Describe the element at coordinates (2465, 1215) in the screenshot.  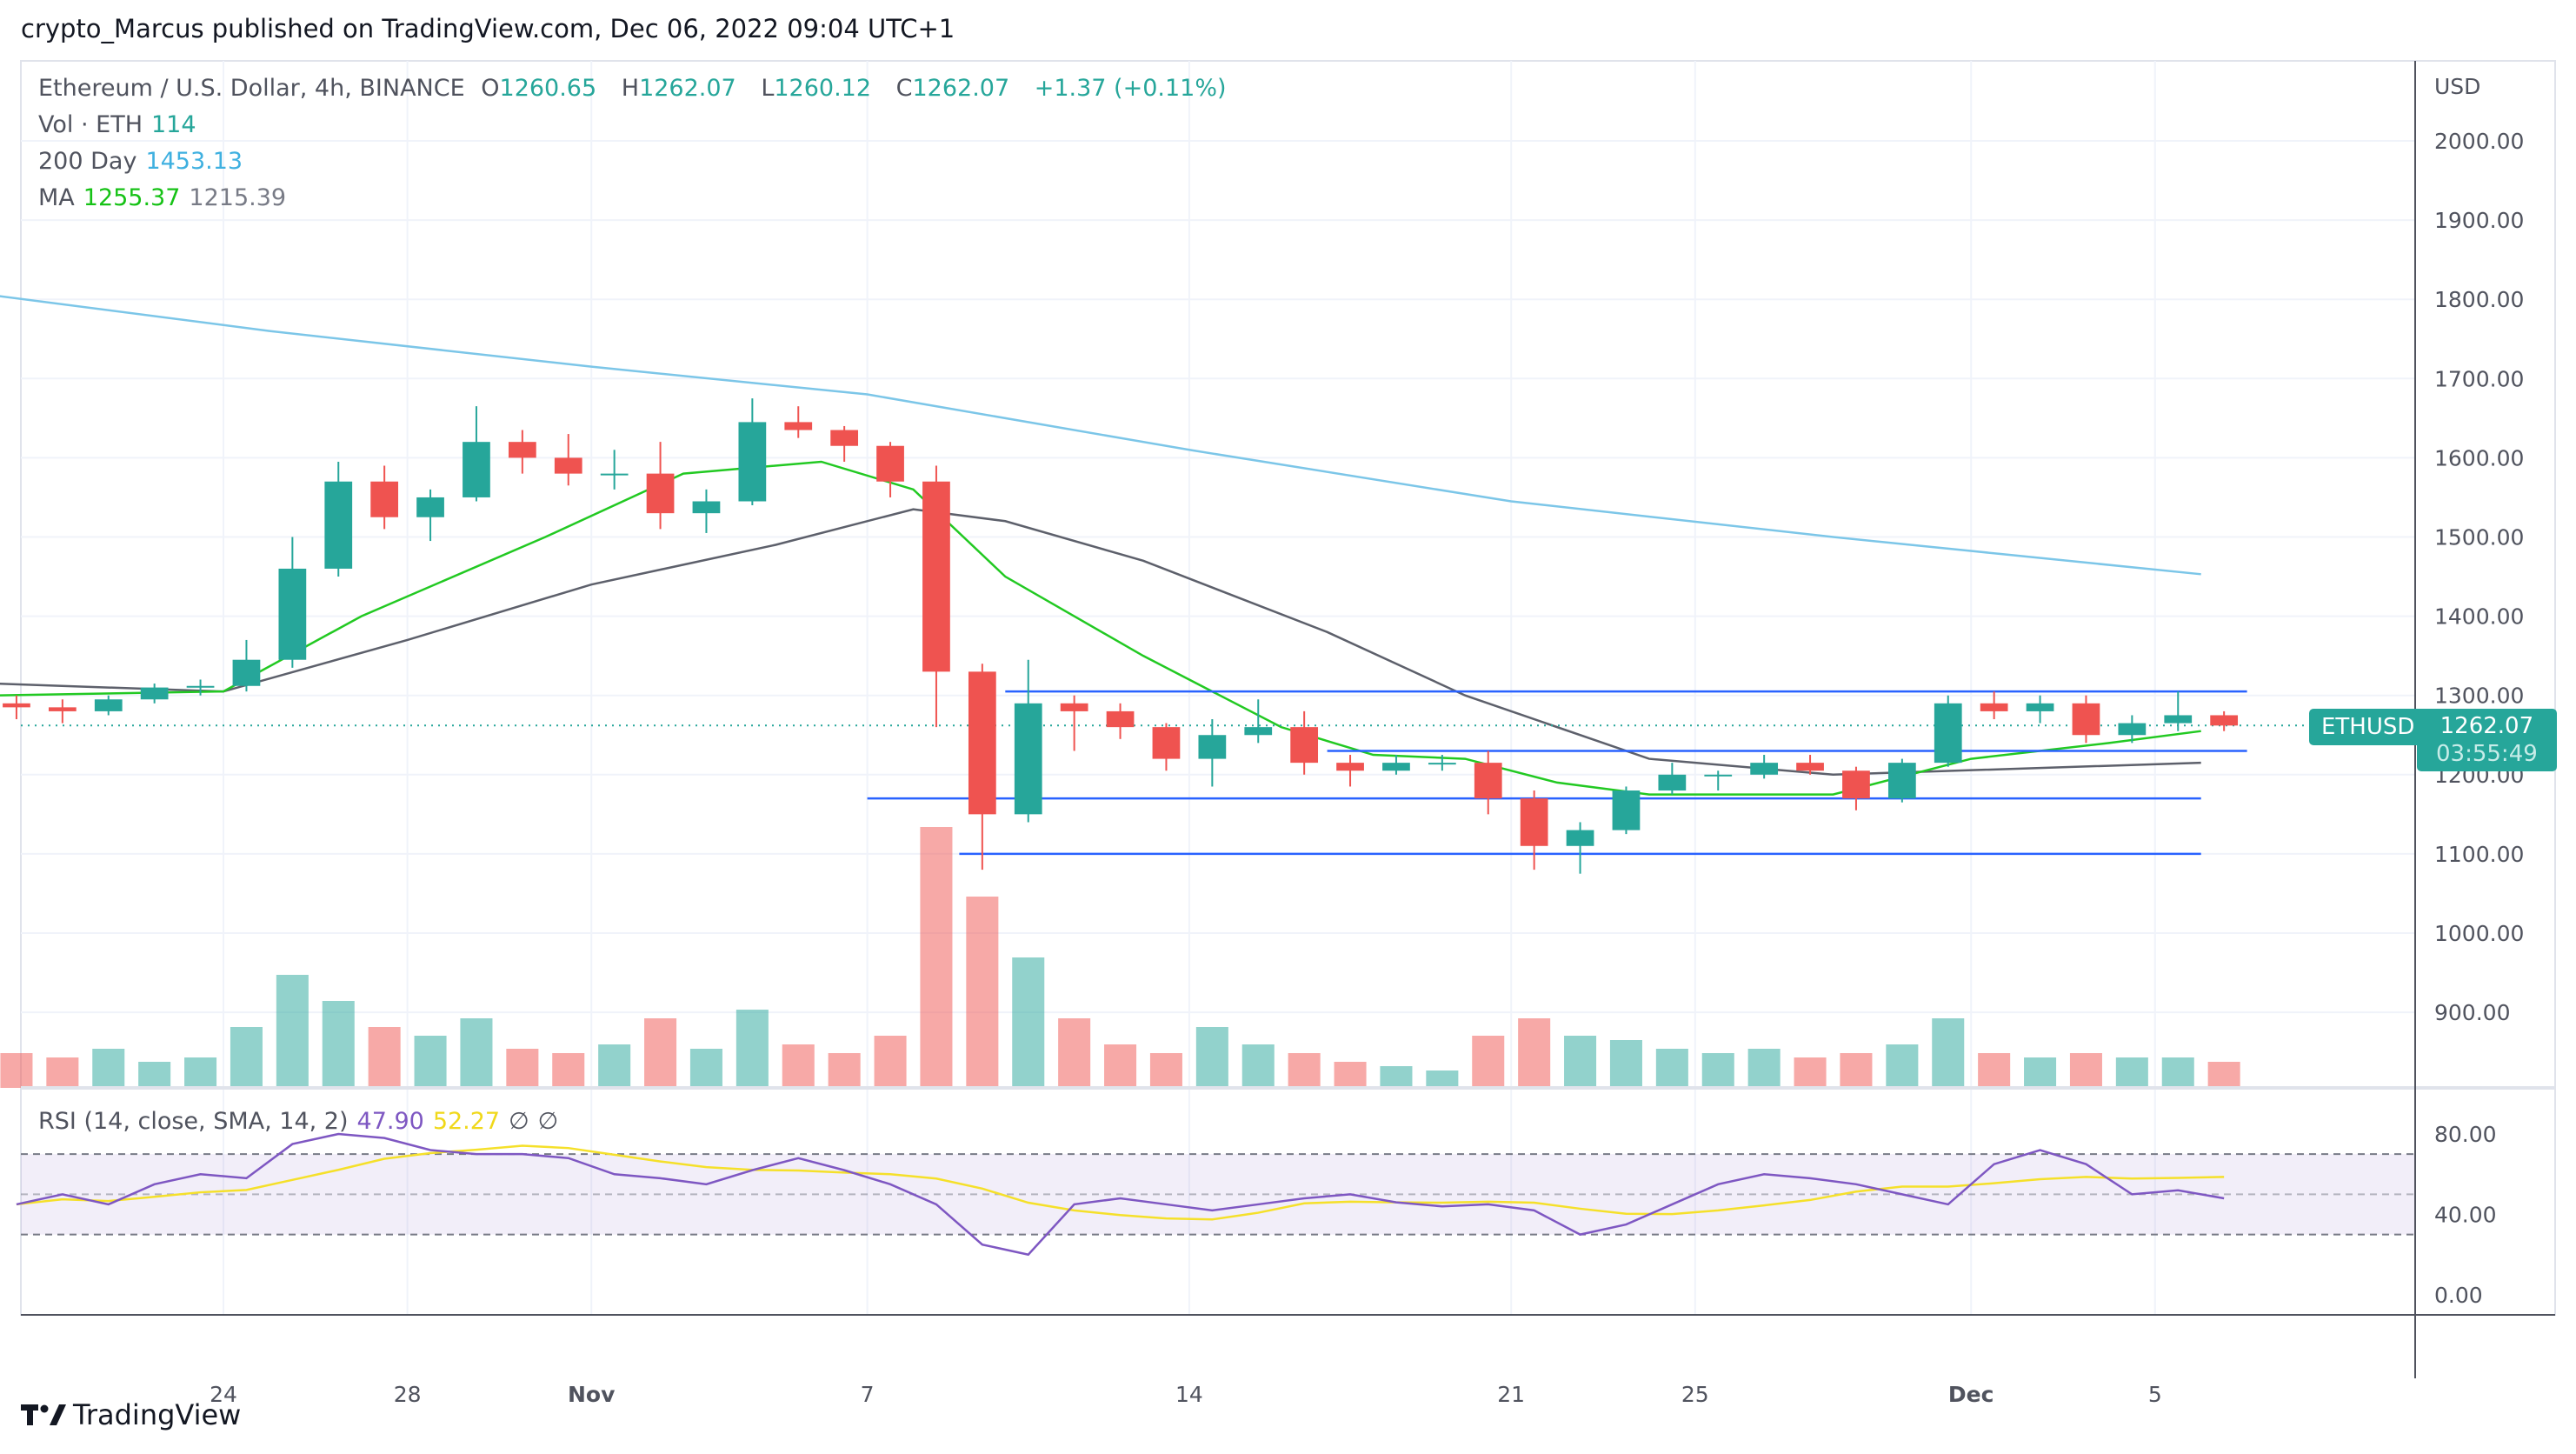
I see `rsi-tick-label: 40.00` at that location.